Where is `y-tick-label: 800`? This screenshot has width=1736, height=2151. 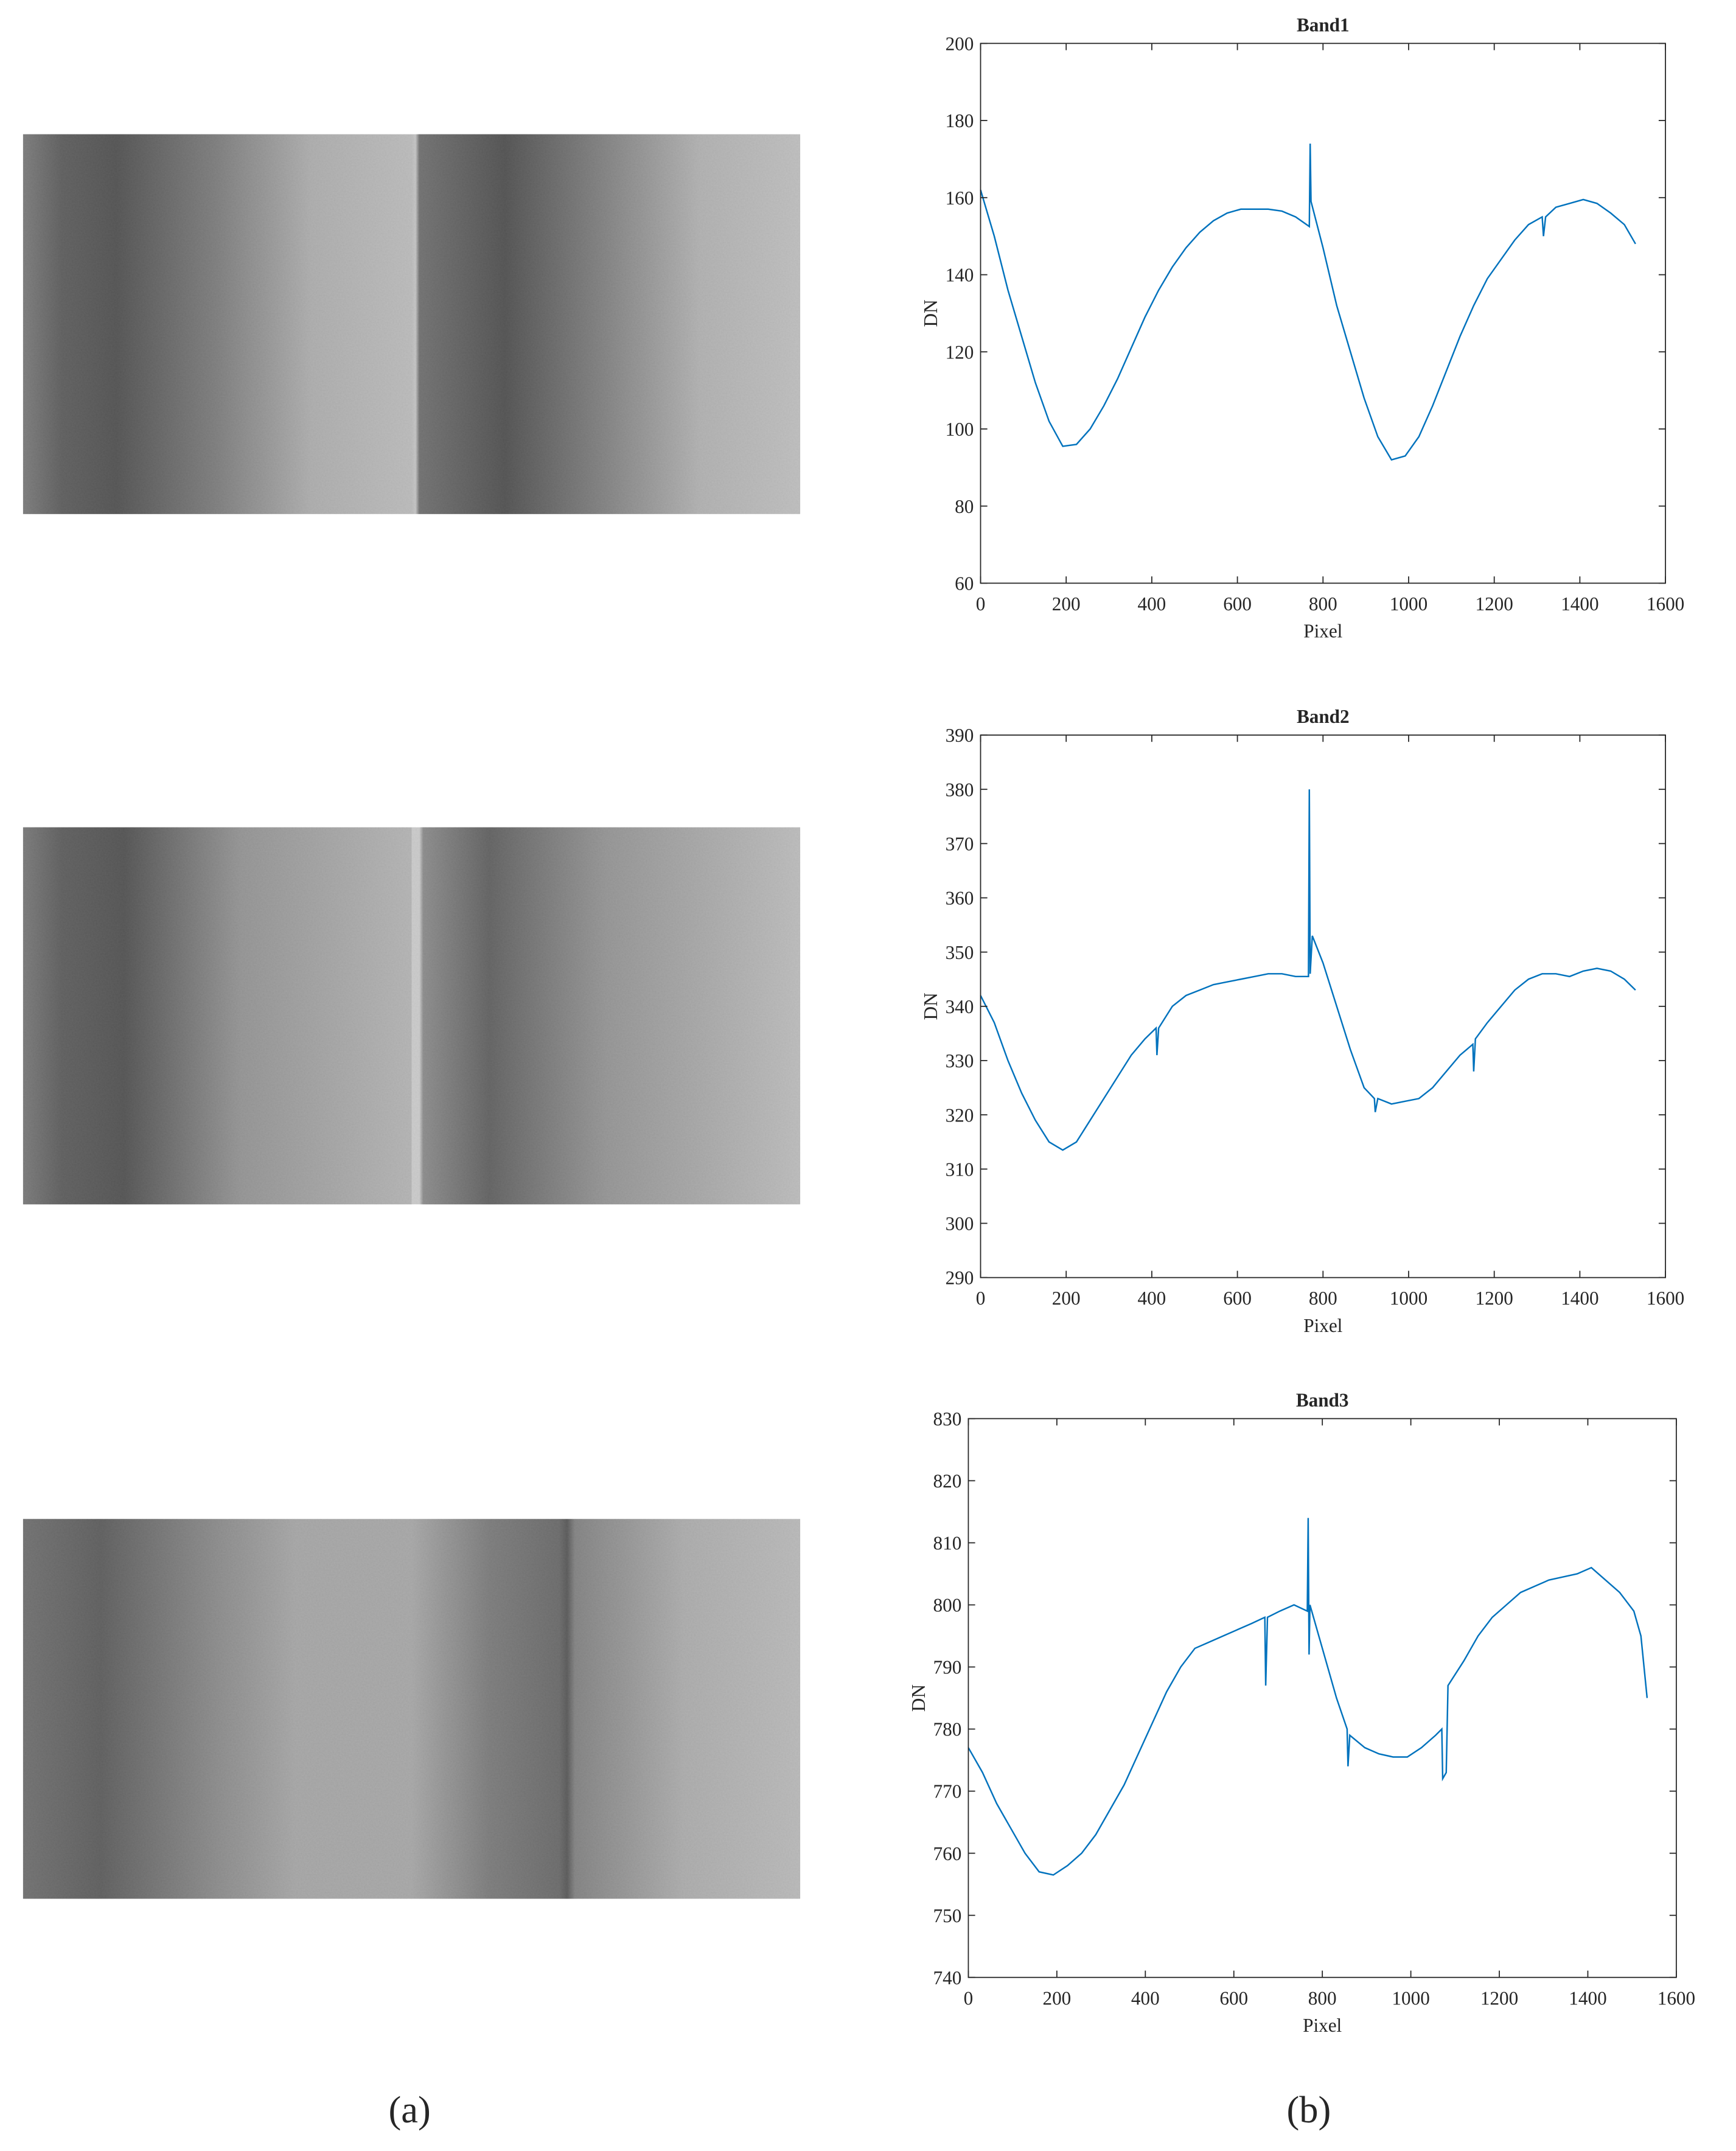 y-tick-label: 800 is located at coordinates (947, 1605).